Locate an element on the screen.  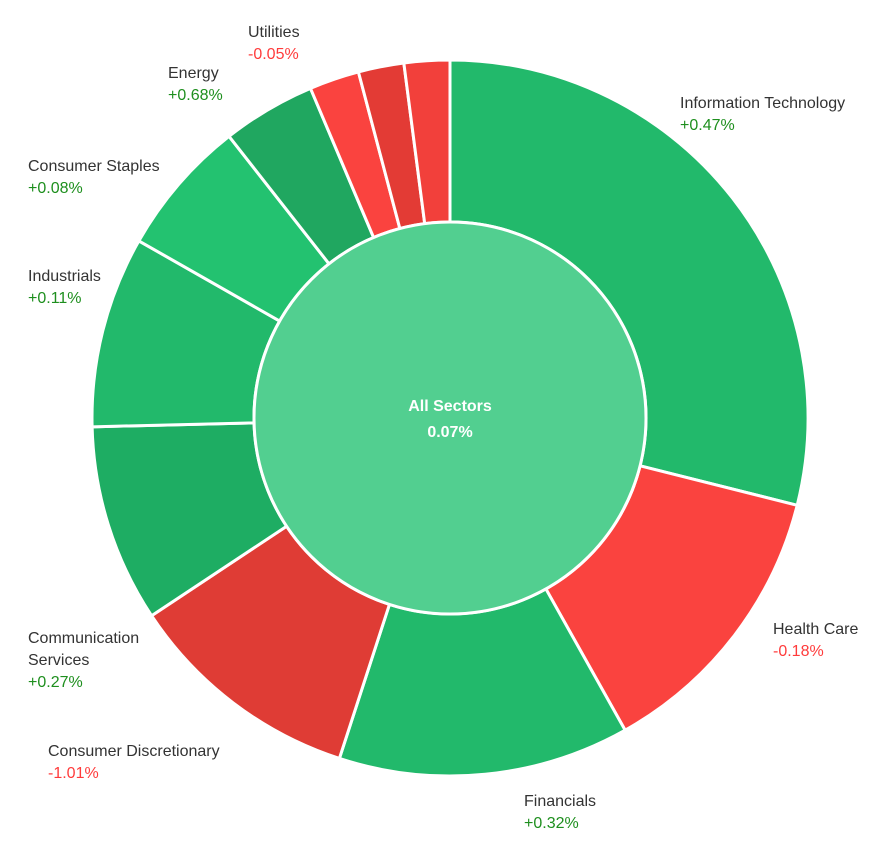
label-change-utilities: -0.05% is located at coordinates (273, 54).